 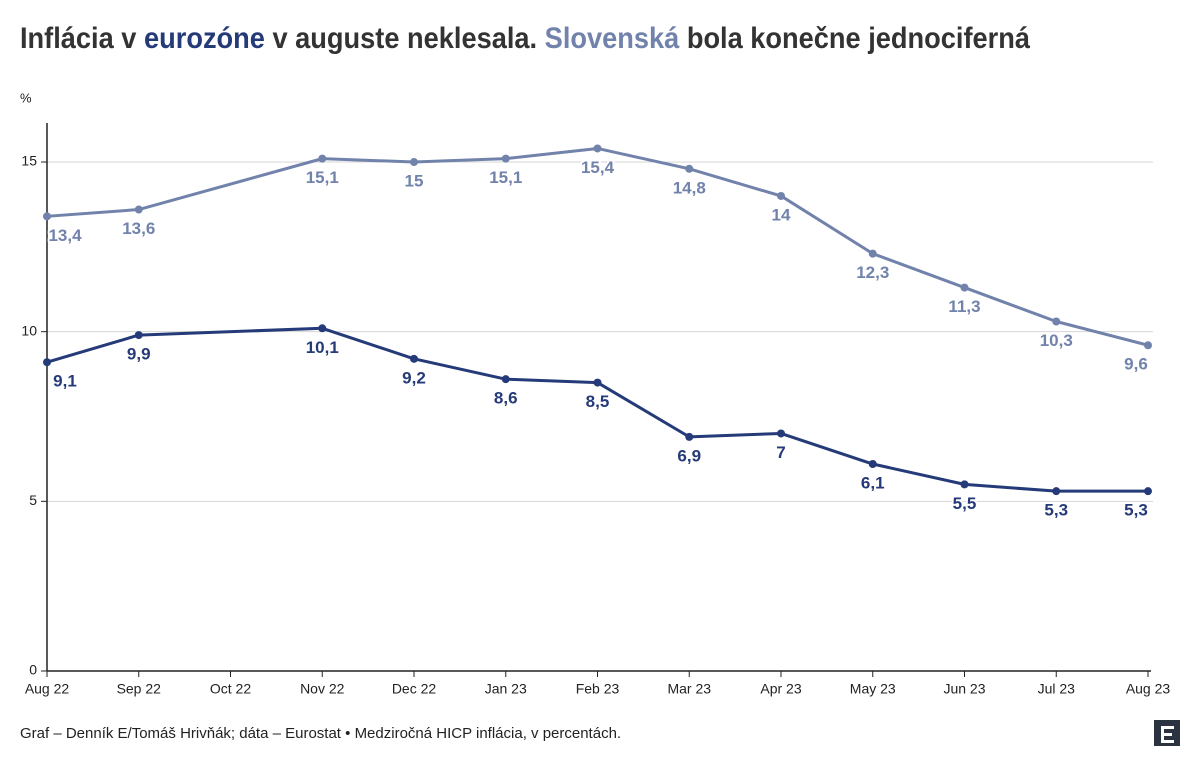 I want to click on title-series-name: eurozóne, so click(x=204, y=38).